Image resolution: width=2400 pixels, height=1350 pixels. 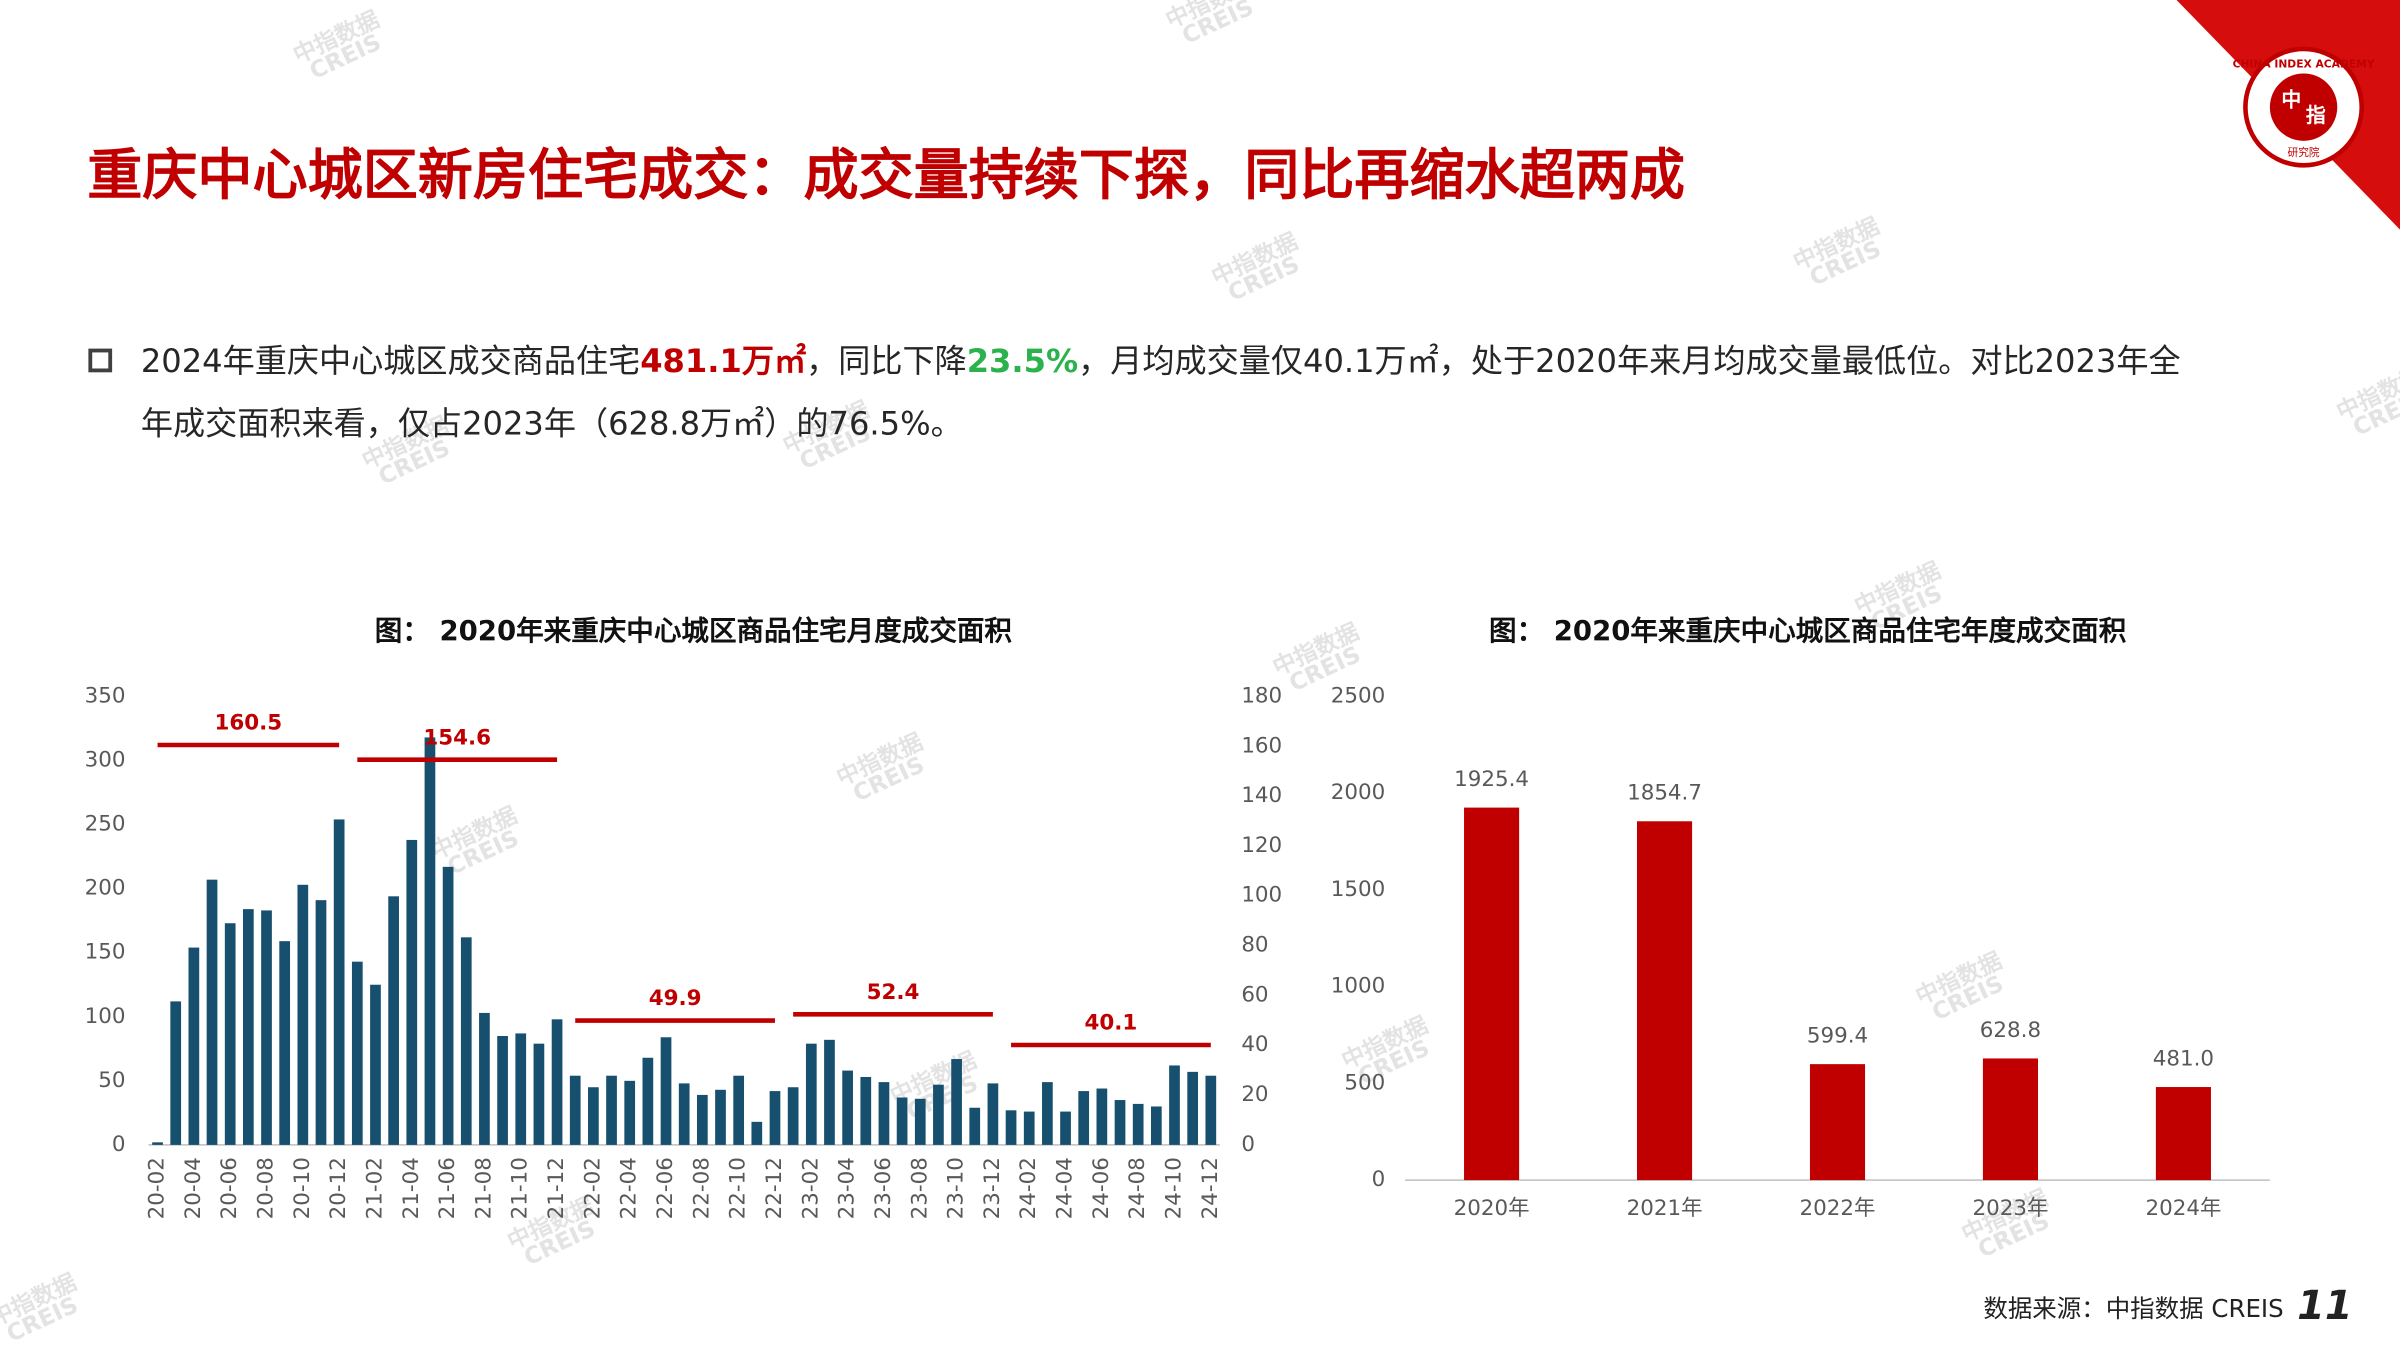 What do you see at coordinates (556, 1188) in the screenshot?
I see `x-tick-label: 21-12` at bounding box center [556, 1188].